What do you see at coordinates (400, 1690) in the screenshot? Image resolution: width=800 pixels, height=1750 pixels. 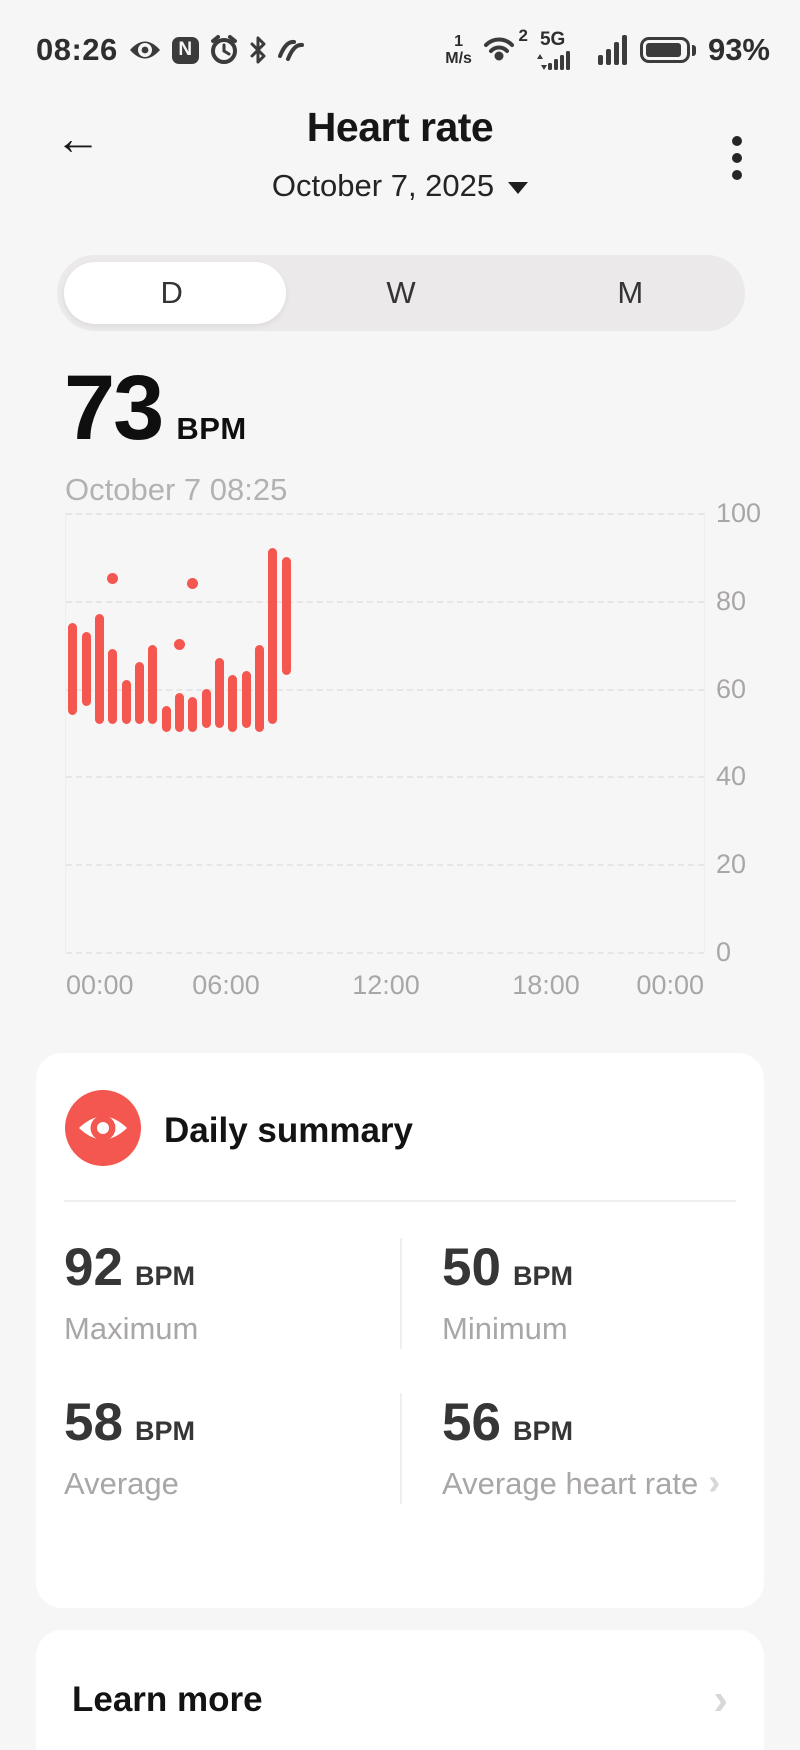 I see `learn-more-card: Learn more ›` at bounding box center [400, 1690].